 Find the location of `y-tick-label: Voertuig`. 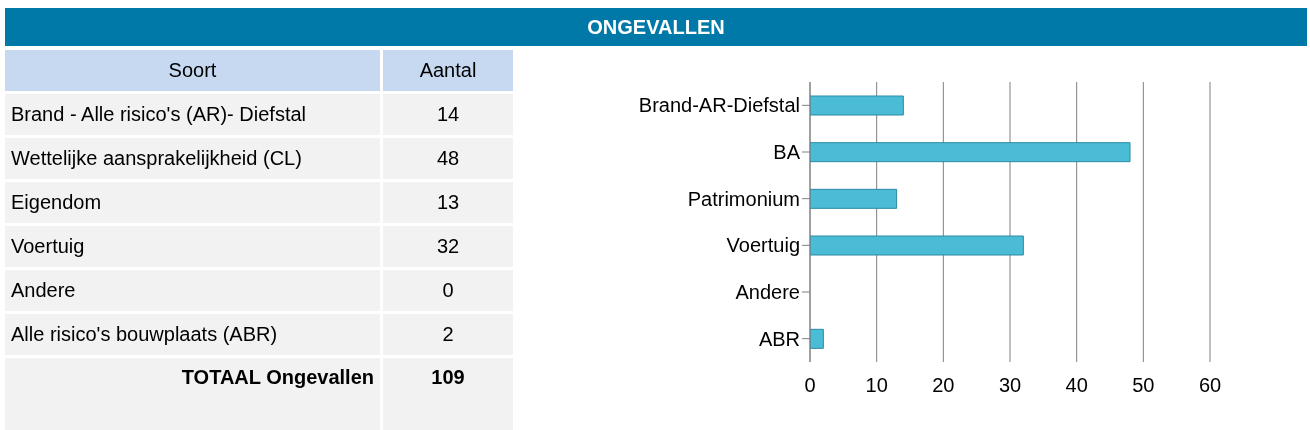

y-tick-label: Voertuig is located at coordinates (763, 245).